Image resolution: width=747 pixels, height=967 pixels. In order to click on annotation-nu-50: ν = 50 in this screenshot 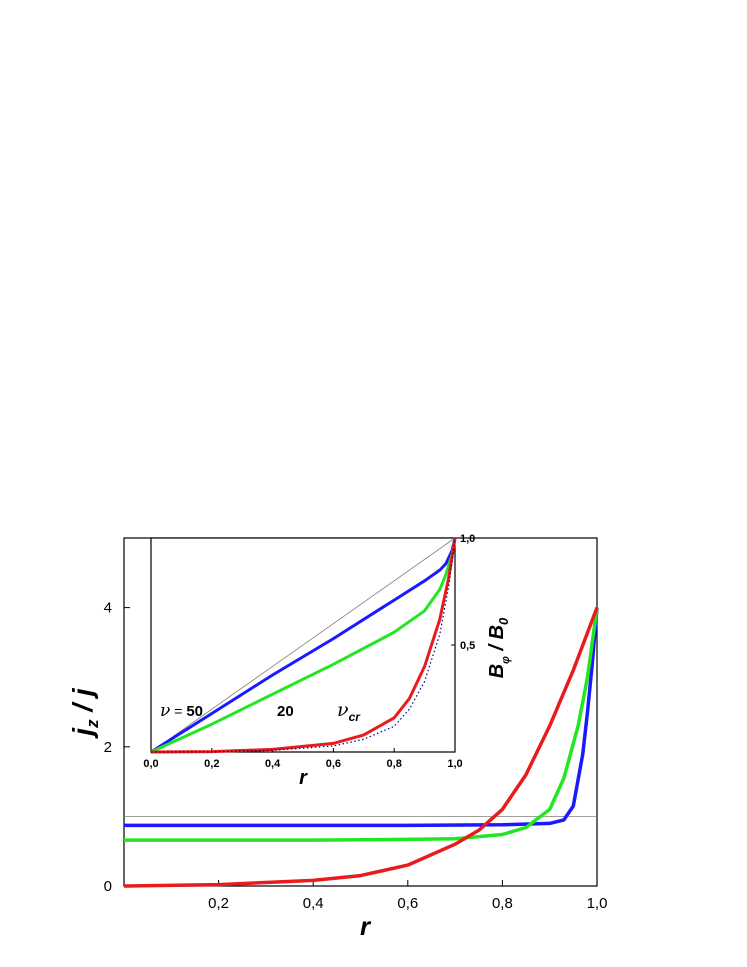, I will do `click(181, 711)`.